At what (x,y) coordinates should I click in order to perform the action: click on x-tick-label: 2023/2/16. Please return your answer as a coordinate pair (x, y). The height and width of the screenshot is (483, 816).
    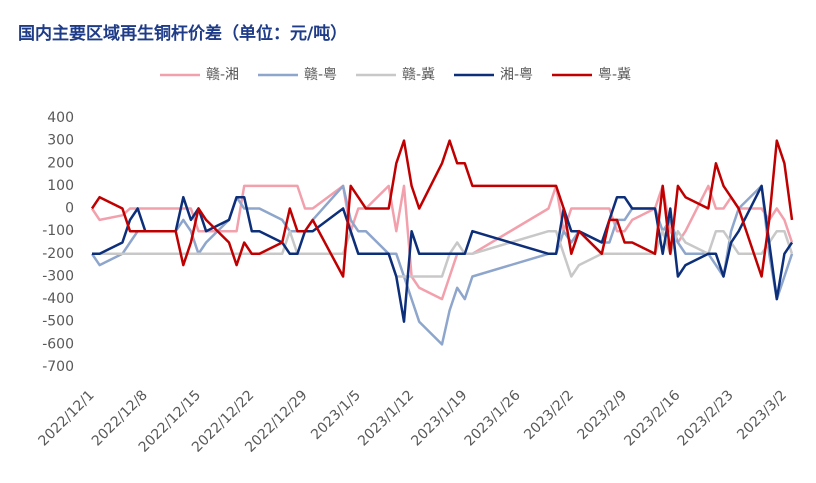
    Looking at the image, I should click on (652, 418).